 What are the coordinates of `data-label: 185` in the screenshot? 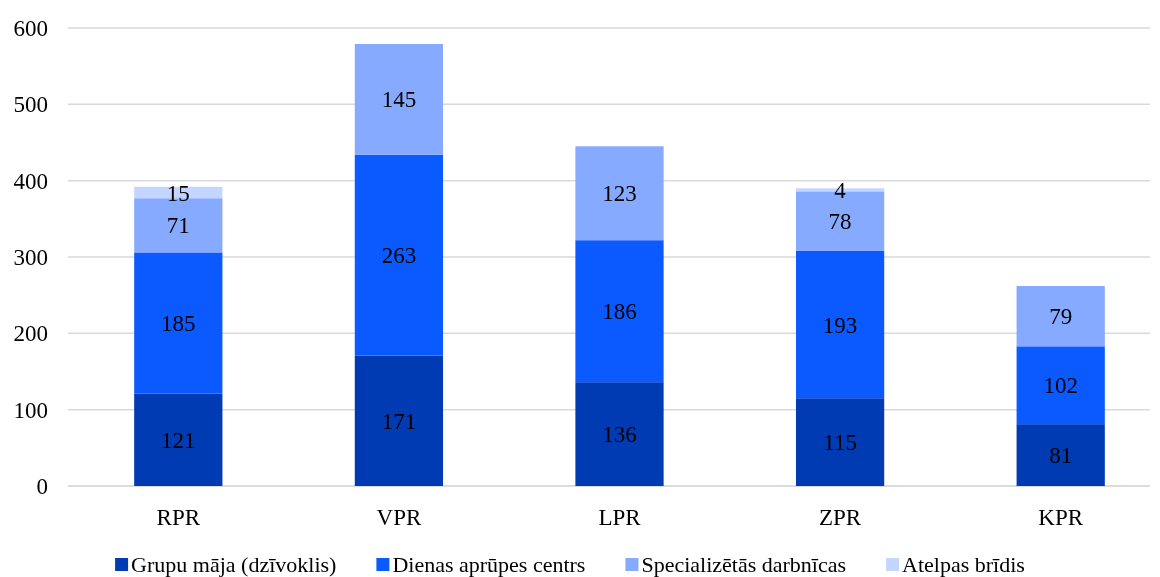 It's located at (178, 324).